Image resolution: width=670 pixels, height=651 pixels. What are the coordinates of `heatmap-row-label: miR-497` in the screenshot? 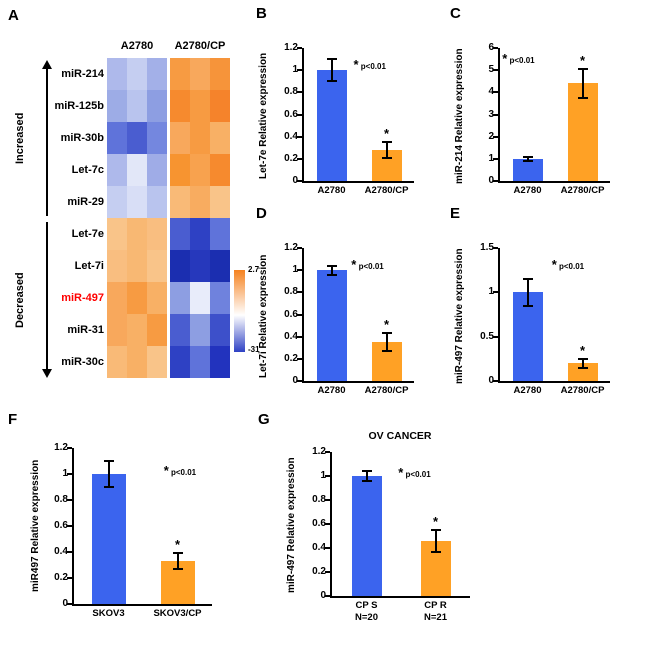 It's located at (82, 298).